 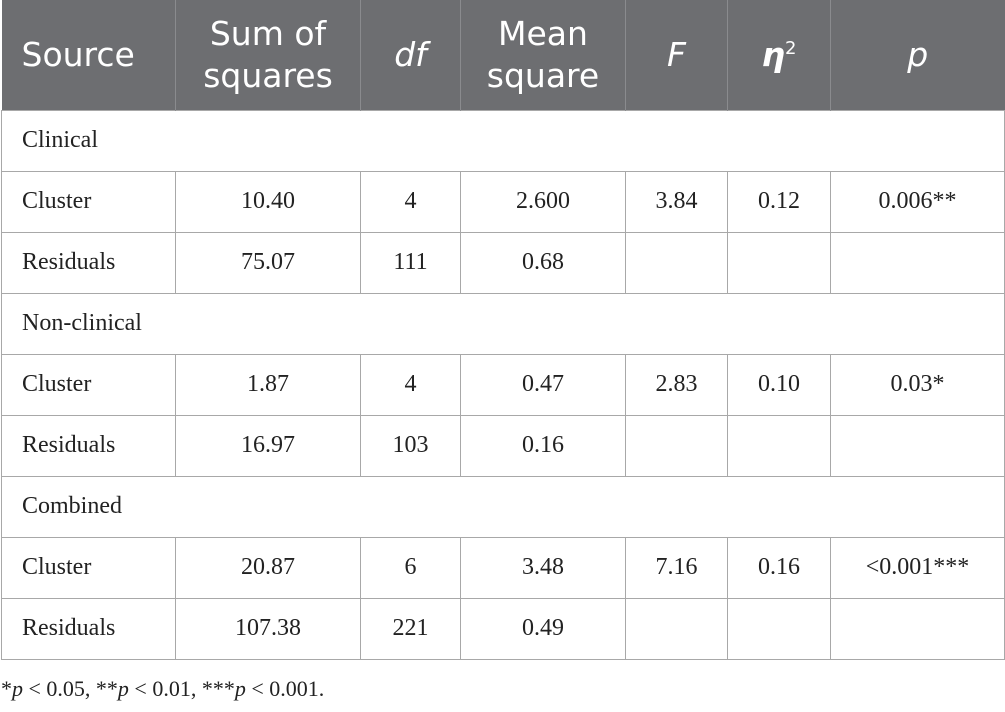 I want to click on header-text: df, so click(x=410, y=54).